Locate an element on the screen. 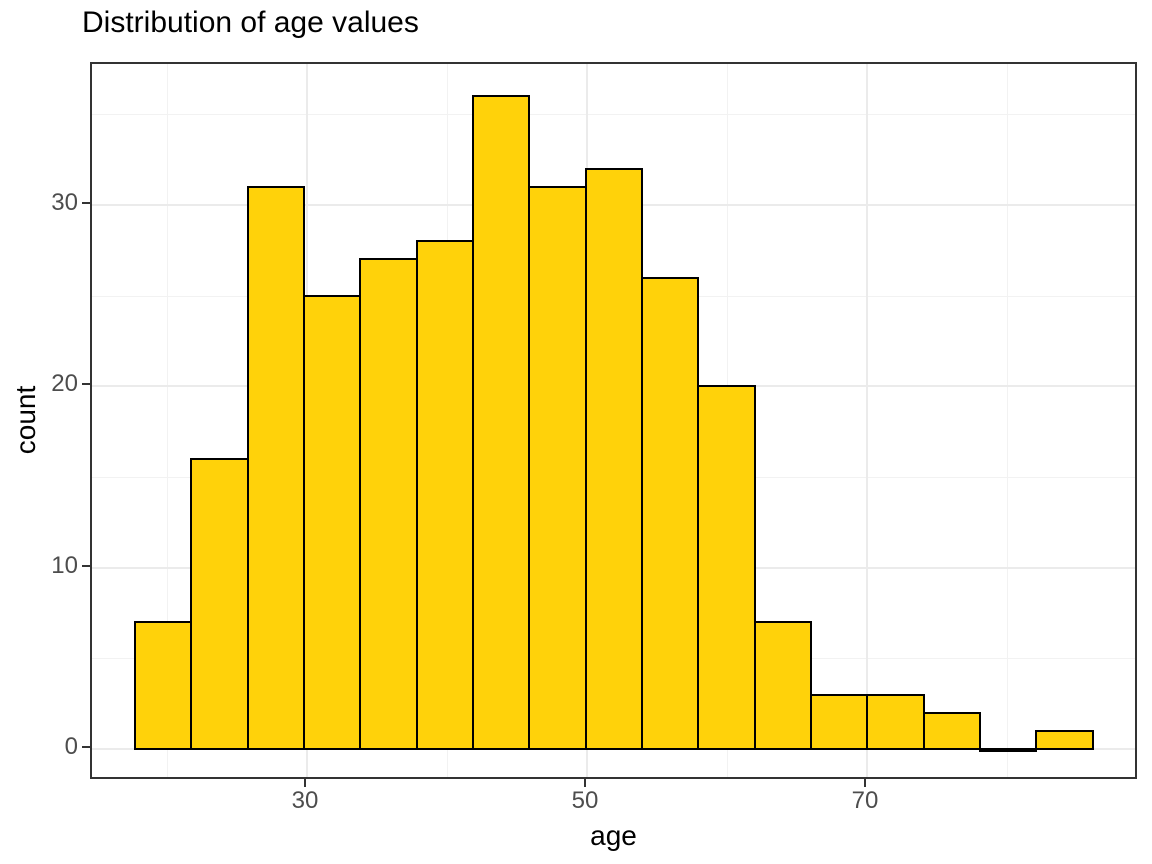  x-axis-label: age is located at coordinates (613, 835).